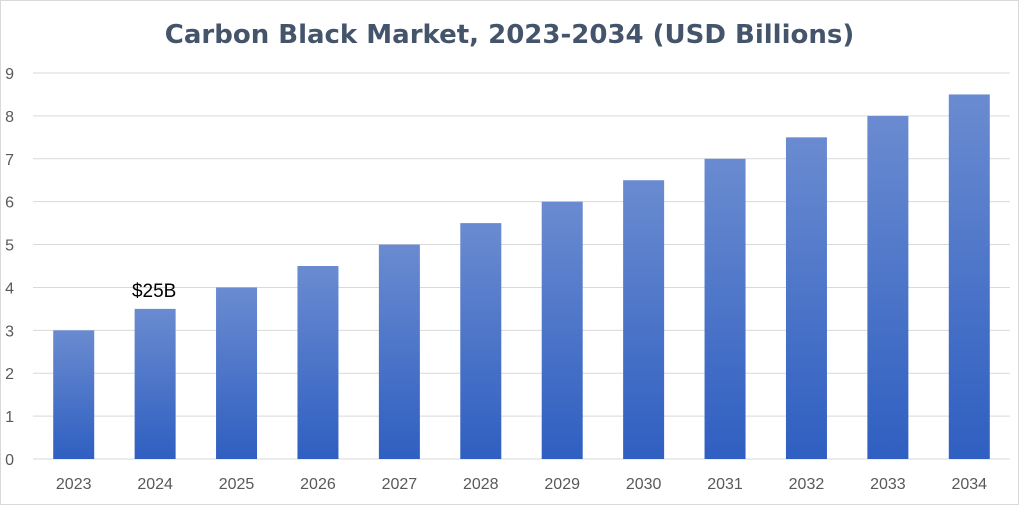 The image size is (1019, 505). I want to click on y-tick-label: 4, so click(9, 288).